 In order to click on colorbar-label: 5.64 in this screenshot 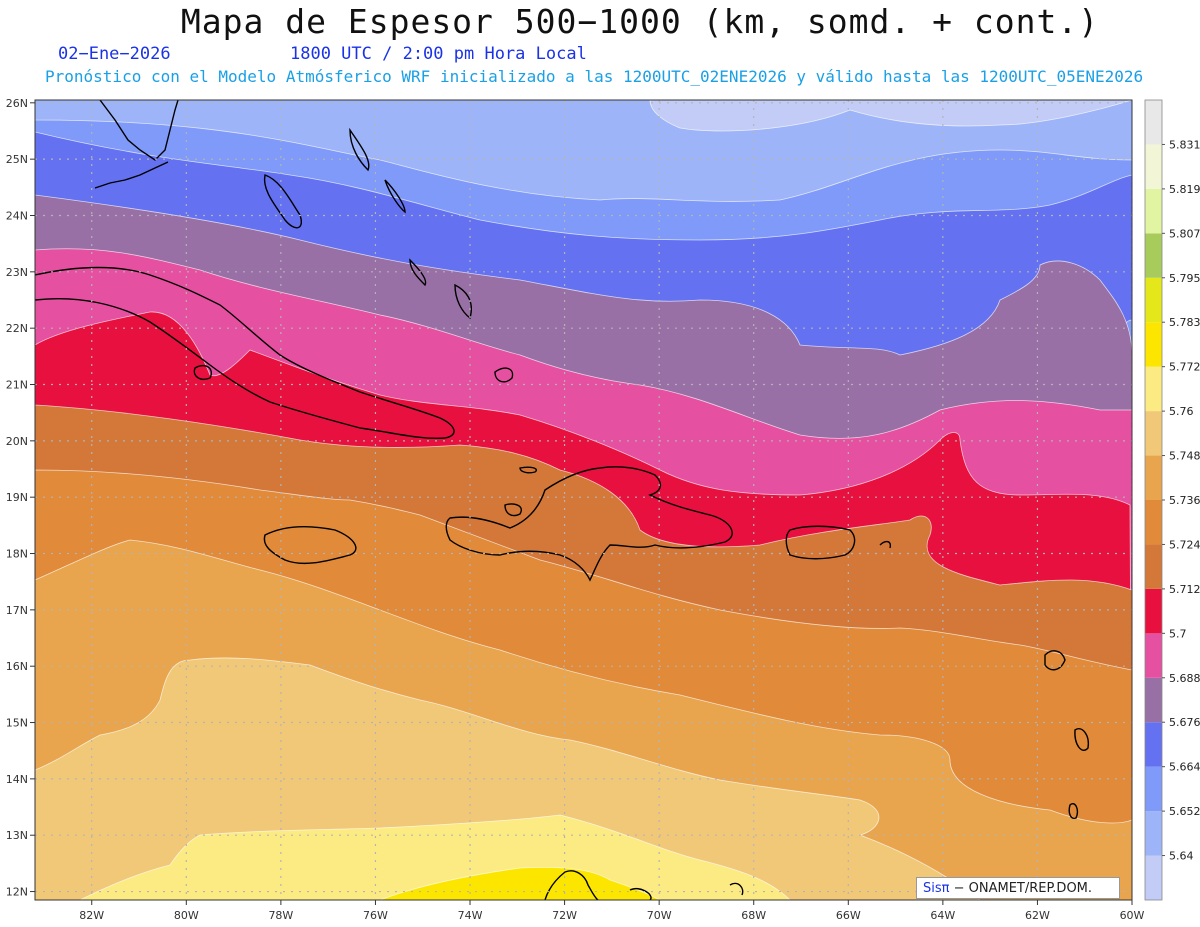, I will do `click(1181, 856)`.